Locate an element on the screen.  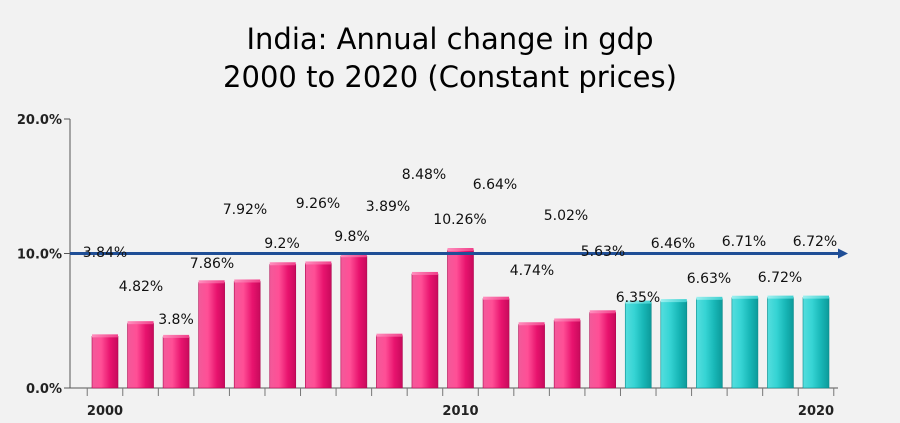
x-tick-label: 2000 is located at coordinates (105, 411).